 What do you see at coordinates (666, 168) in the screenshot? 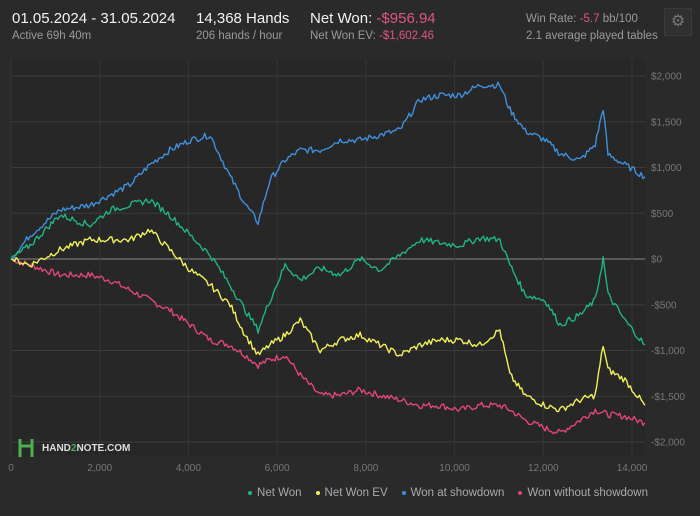
I see `y-tick-label: $1,000` at bounding box center [666, 168].